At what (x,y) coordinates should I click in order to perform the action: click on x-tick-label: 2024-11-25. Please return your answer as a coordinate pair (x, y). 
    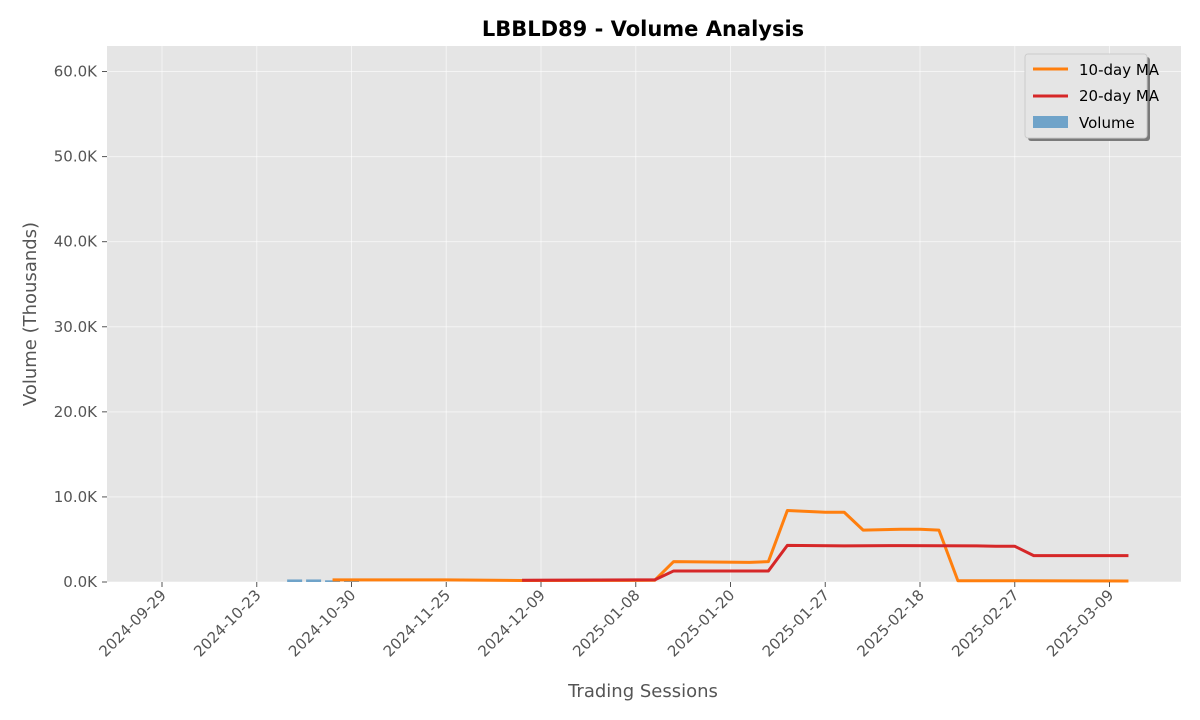
    Looking at the image, I should click on (417, 623).